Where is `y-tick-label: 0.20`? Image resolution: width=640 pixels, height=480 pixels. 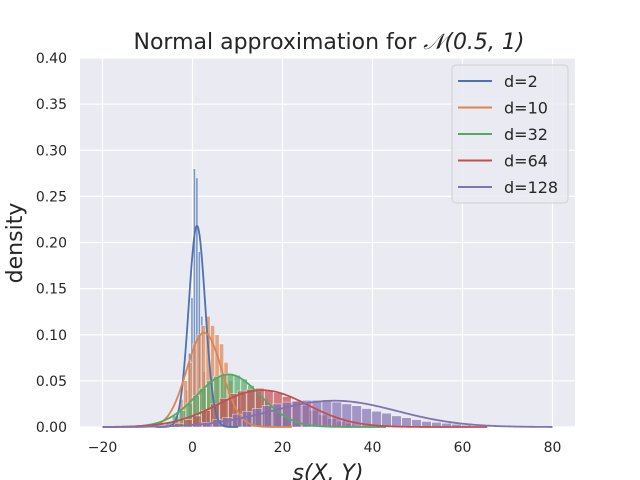
y-tick-label: 0.20 is located at coordinates (51, 244).